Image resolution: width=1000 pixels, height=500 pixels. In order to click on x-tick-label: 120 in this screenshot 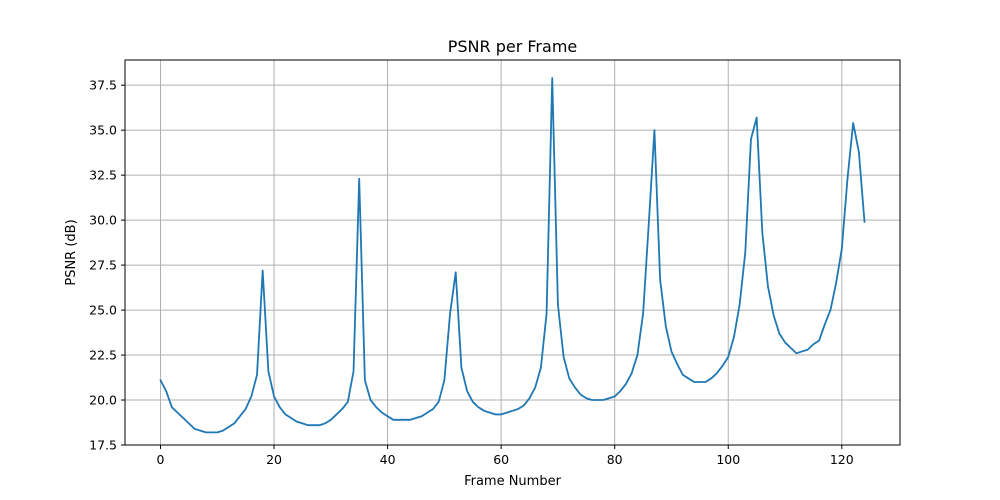, I will do `click(842, 459)`.